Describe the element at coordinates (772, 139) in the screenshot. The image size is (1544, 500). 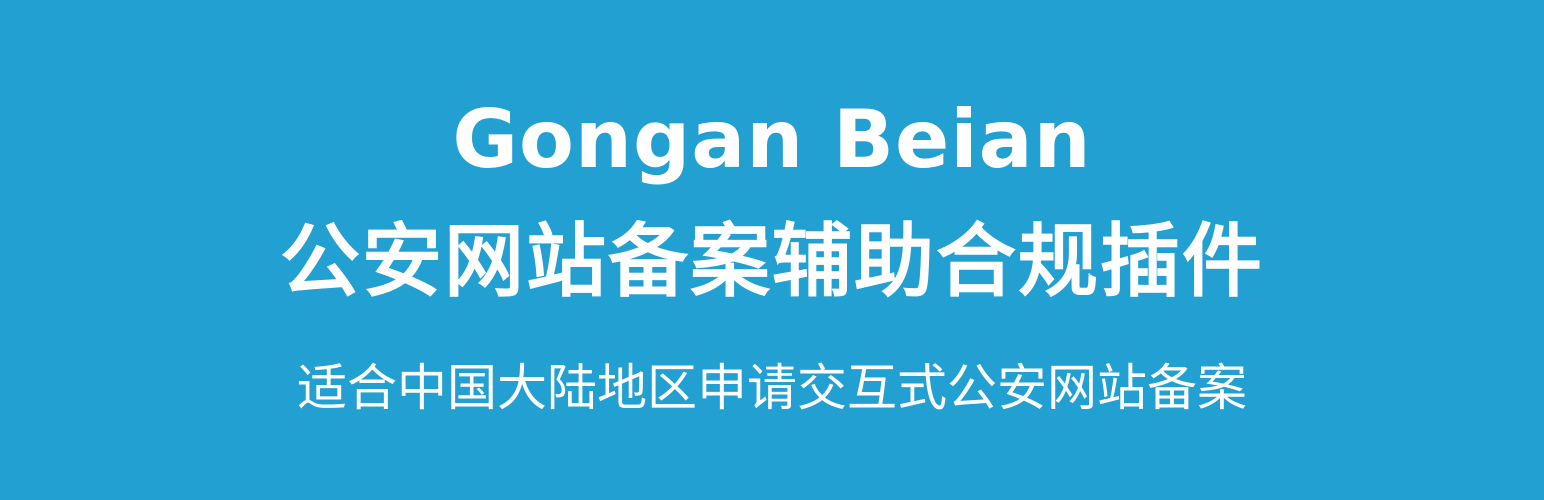
I see `banner-title-english: Gongan Beian` at that location.